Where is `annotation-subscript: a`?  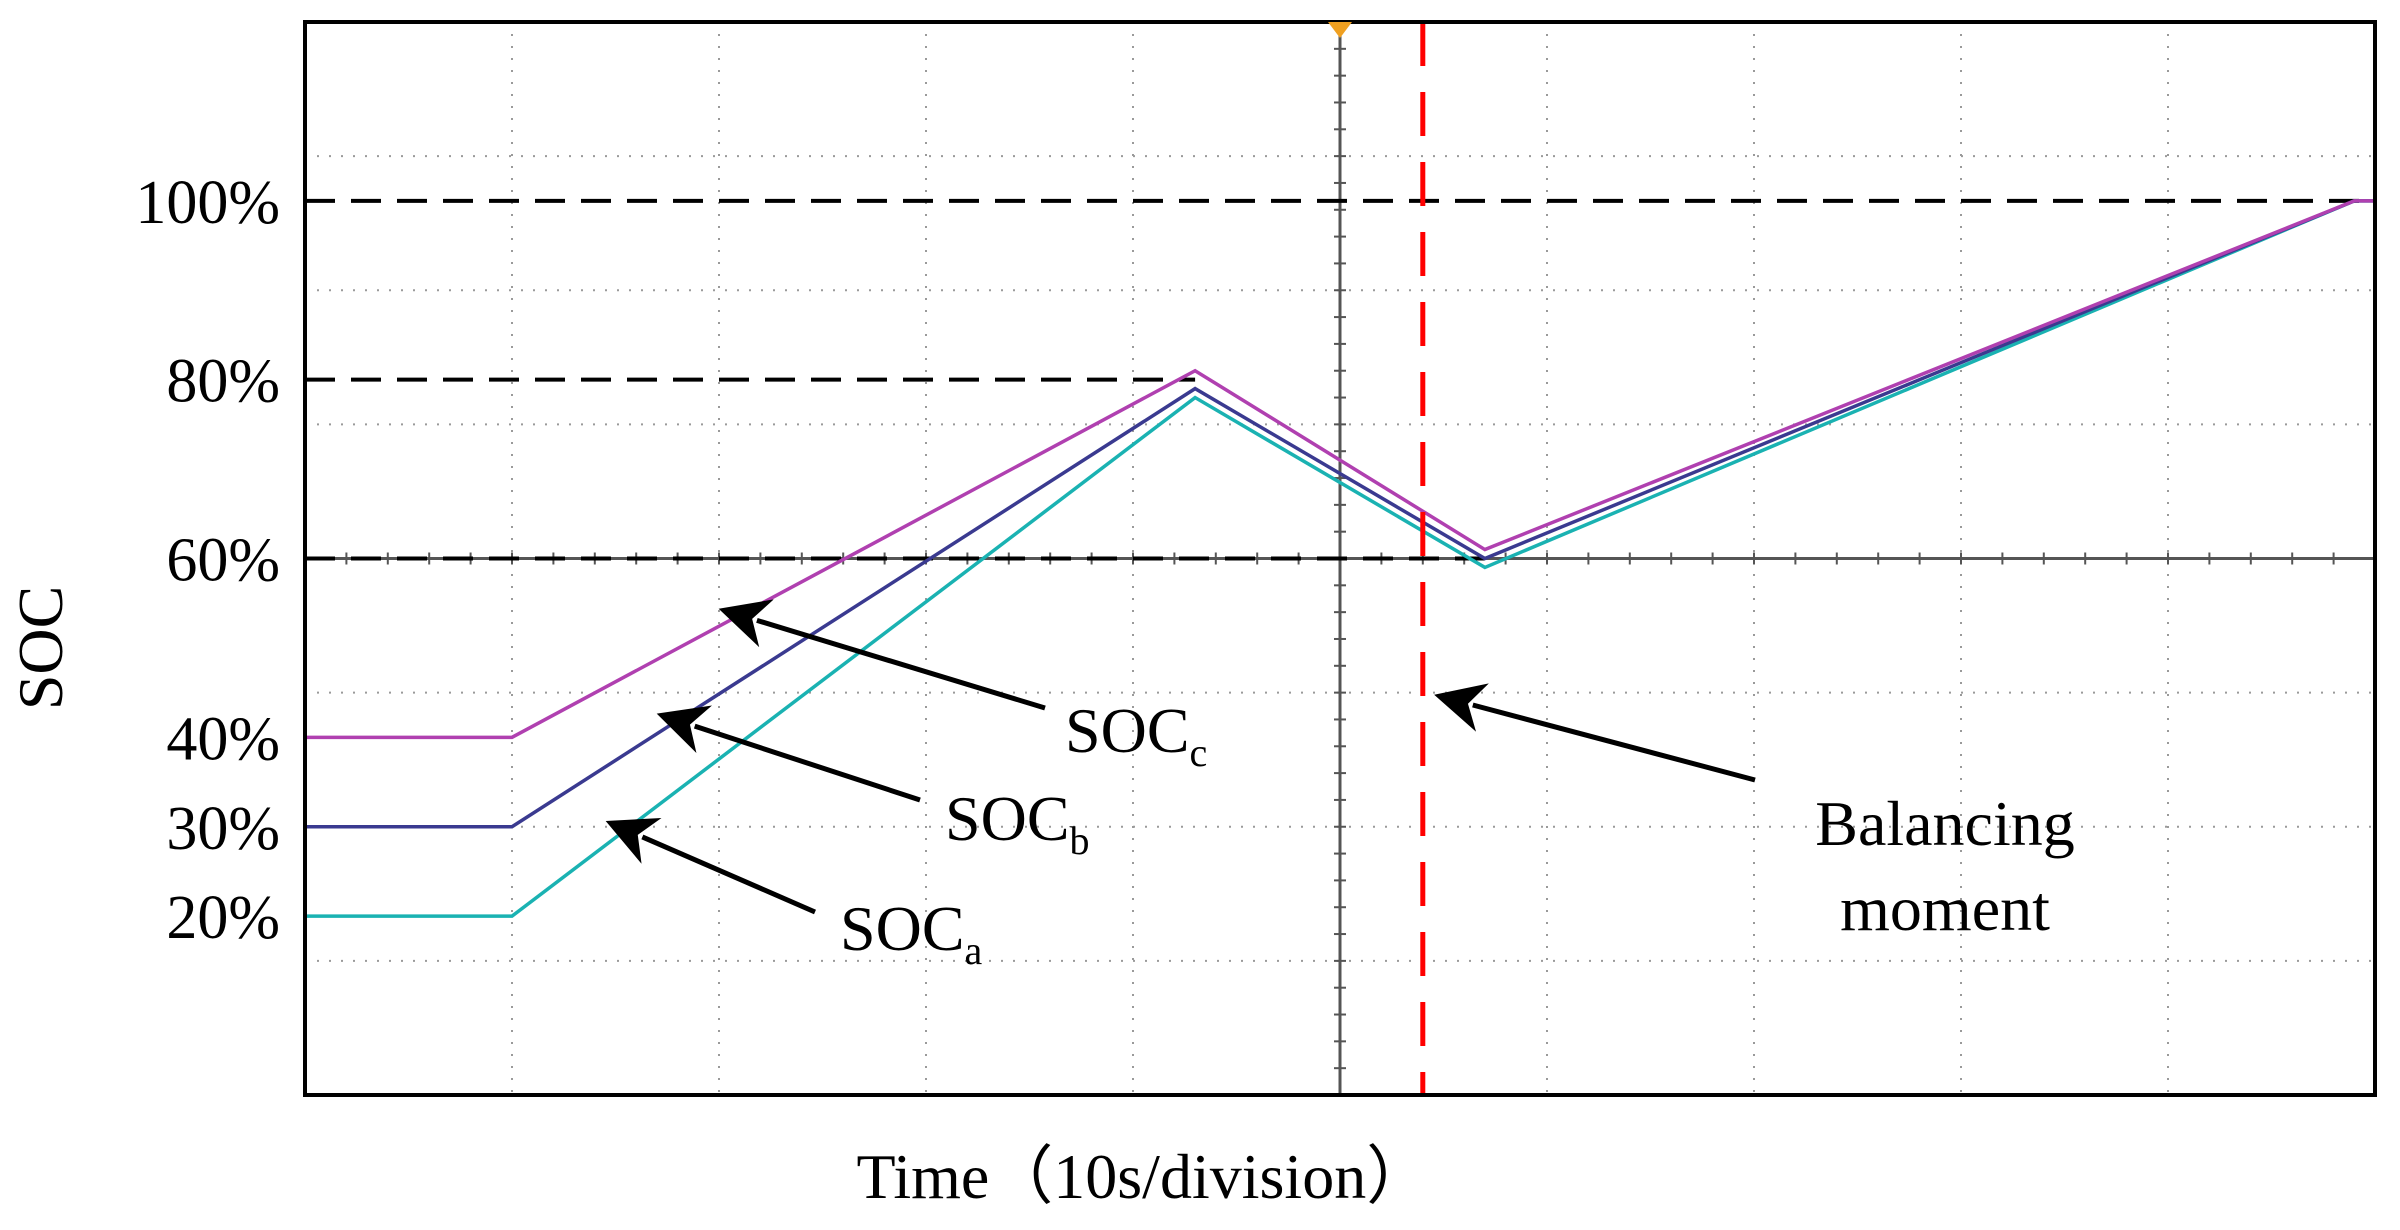 annotation-subscript: a is located at coordinates (974, 950).